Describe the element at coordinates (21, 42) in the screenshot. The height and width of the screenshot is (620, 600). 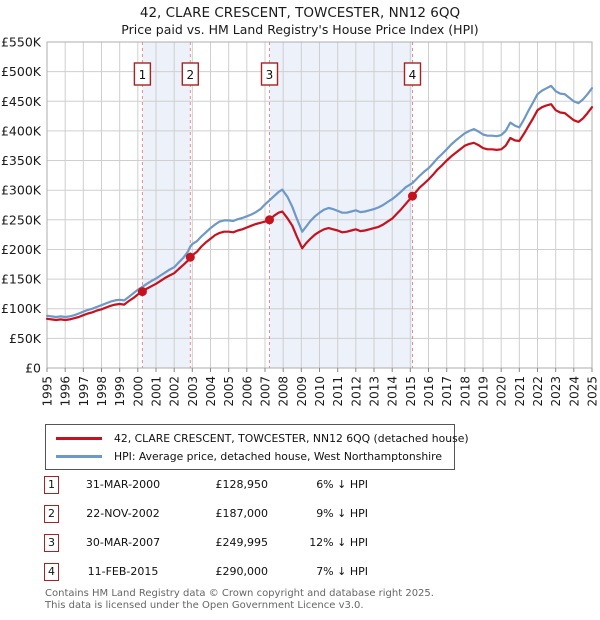
I see `y-tick-label: £550K` at that location.